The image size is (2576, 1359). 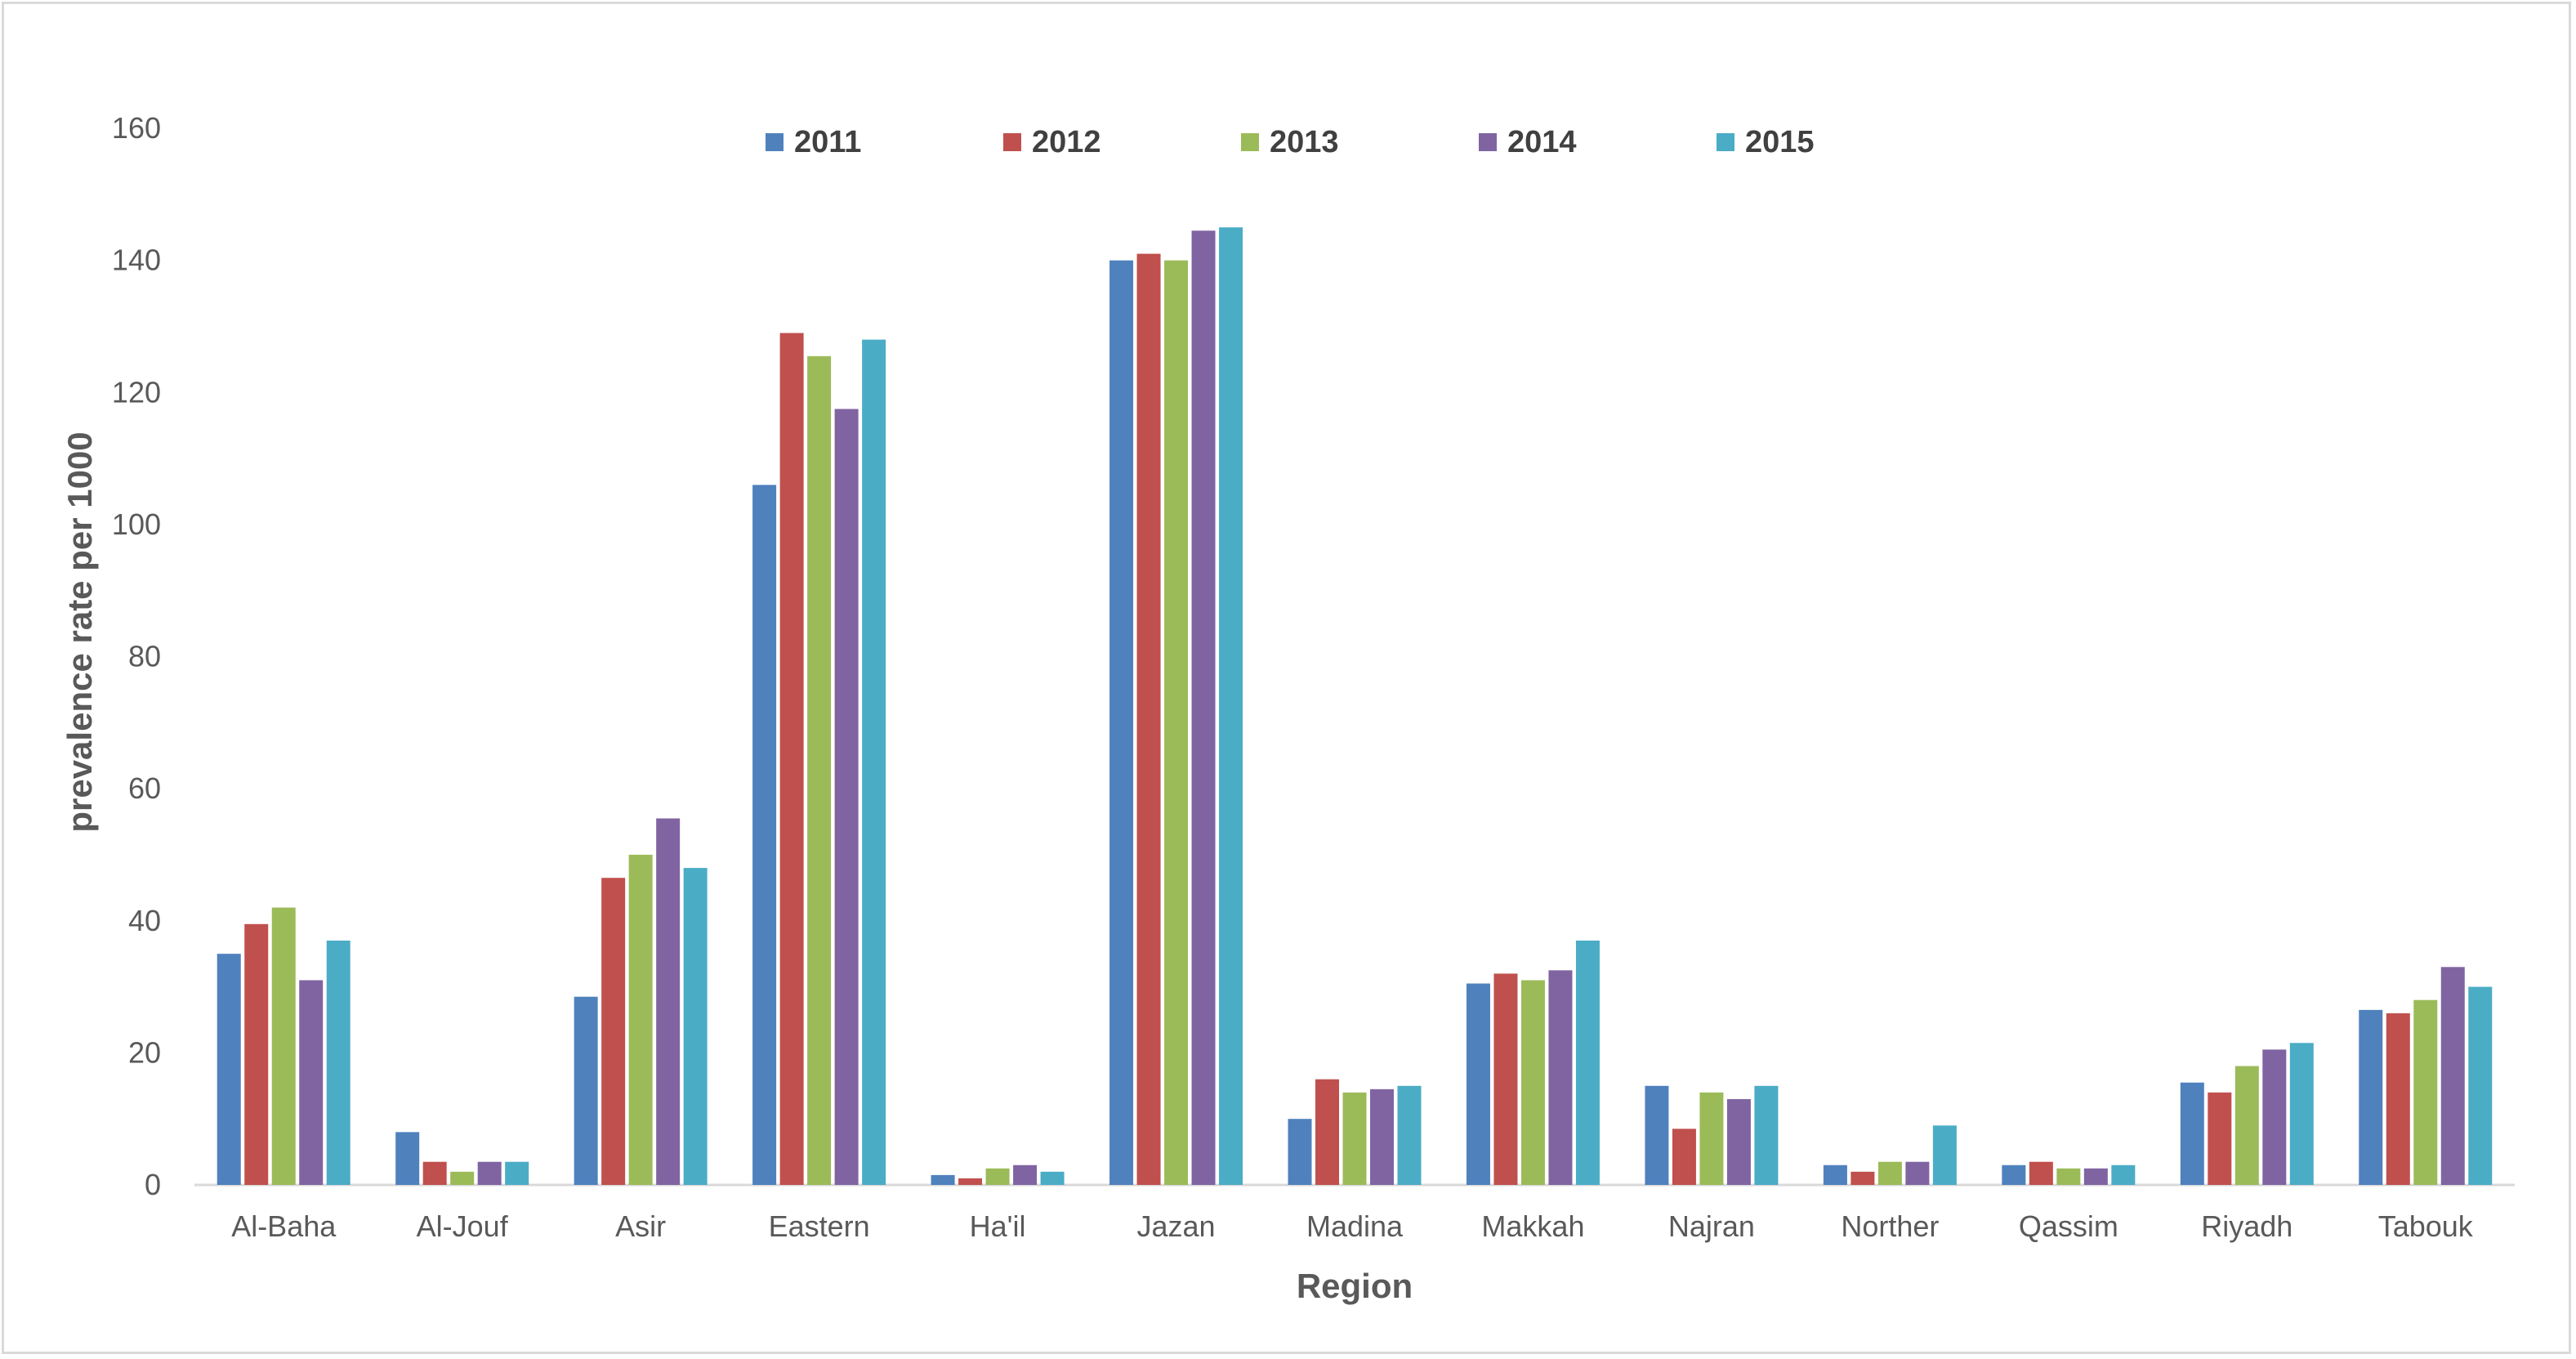 What do you see at coordinates (1533, 1226) in the screenshot?
I see `x-tick-label: Makkah` at bounding box center [1533, 1226].